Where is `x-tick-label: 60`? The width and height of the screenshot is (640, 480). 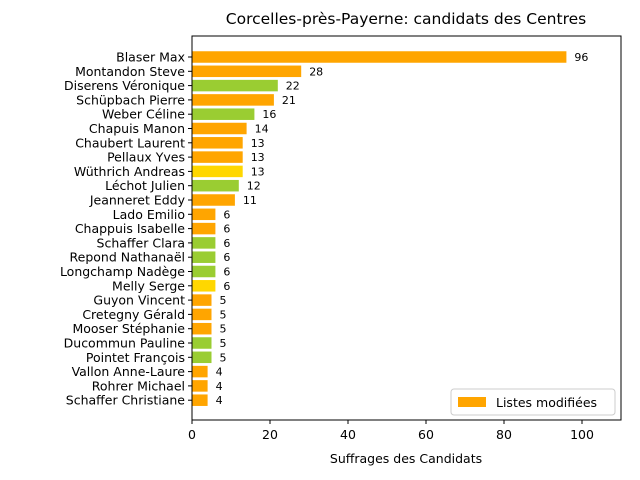 x-tick-label: 60 is located at coordinates (426, 434).